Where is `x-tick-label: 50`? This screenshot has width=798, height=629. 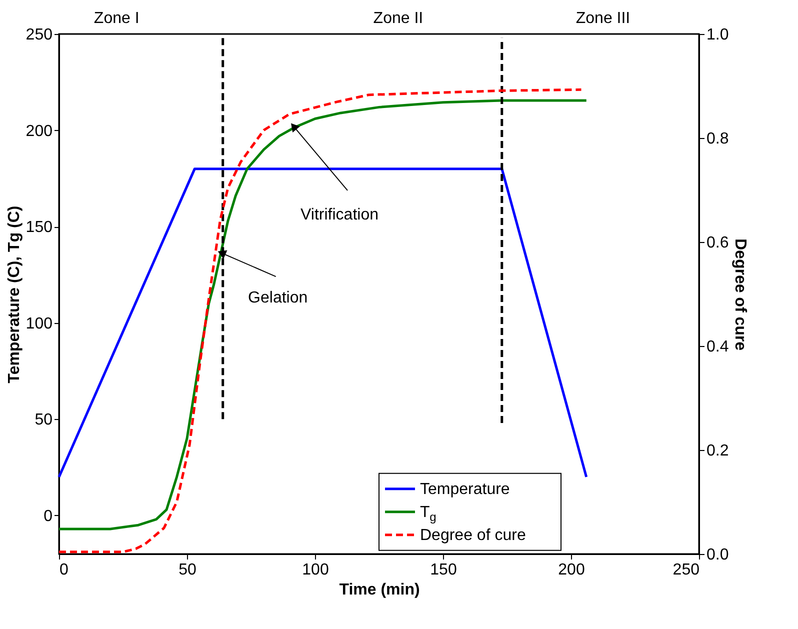 x-tick-label: 50 is located at coordinates (187, 570).